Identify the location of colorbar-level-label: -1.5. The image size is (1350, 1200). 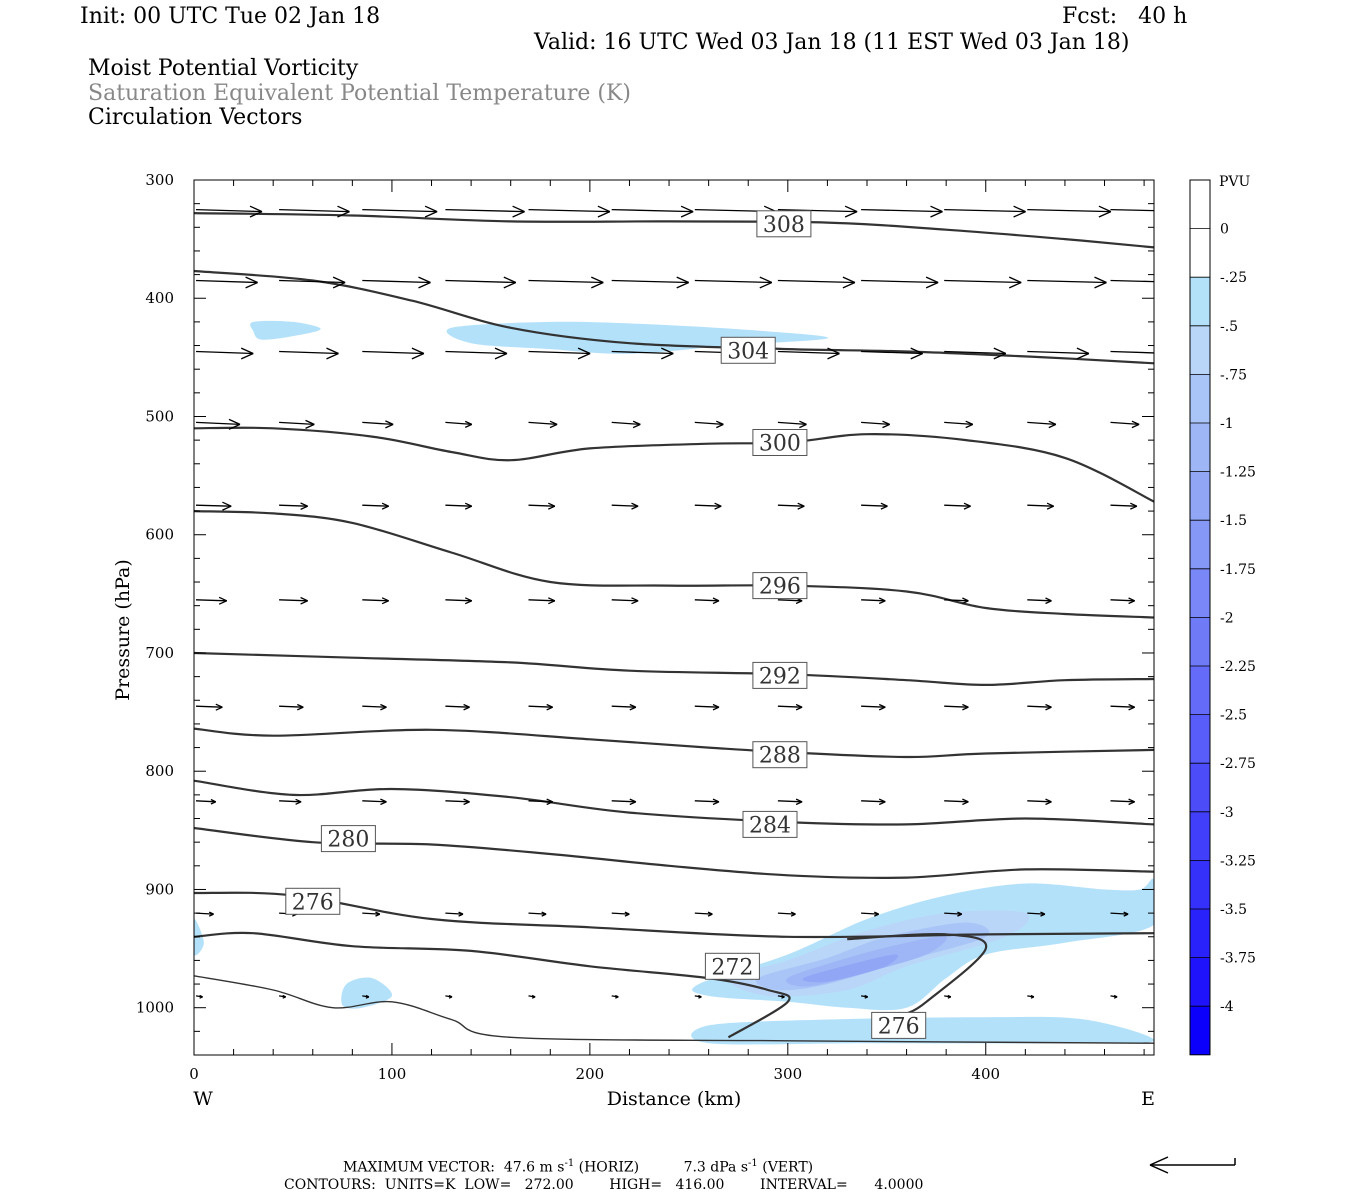
(1233, 521).